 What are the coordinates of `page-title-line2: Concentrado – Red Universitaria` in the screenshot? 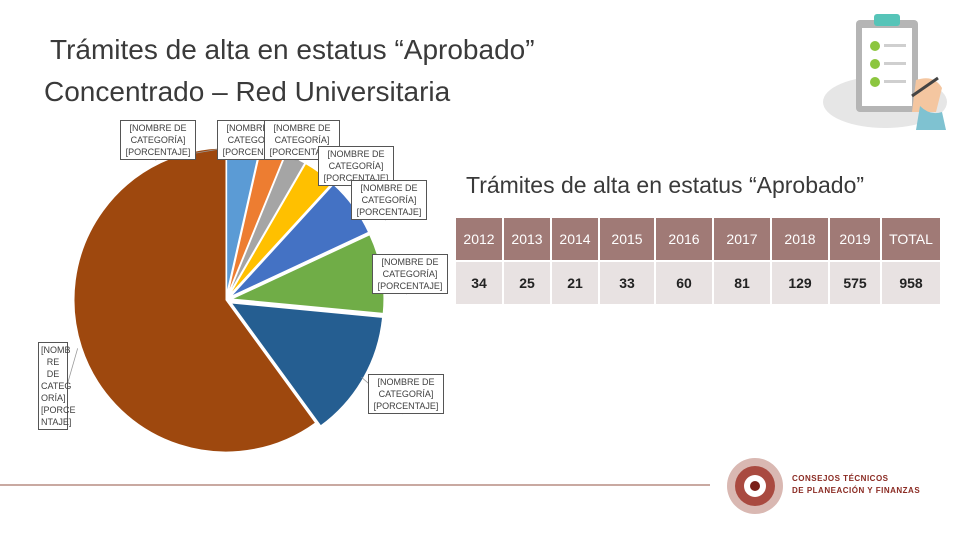 It's located at (247, 91).